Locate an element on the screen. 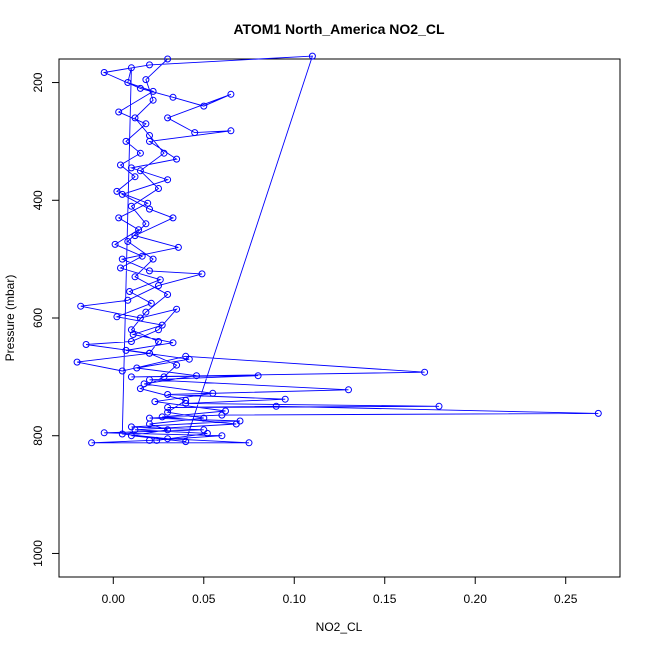  x-axis-label: NO2_CL is located at coordinates (339, 627).